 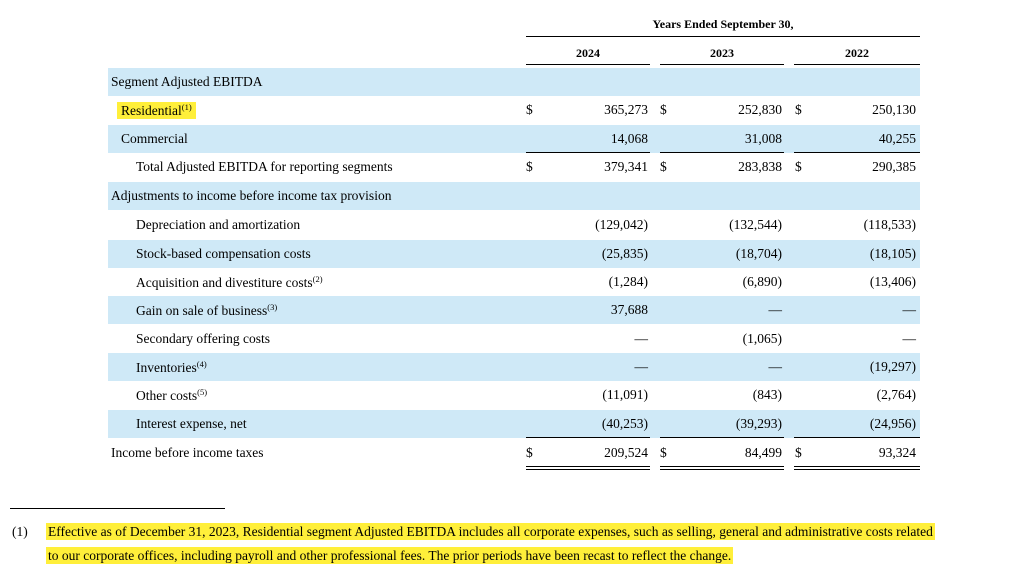 What do you see at coordinates (588, 53) in the screenshot?
I see `year-2024-header: 2024` at bounding box center [588, 53].